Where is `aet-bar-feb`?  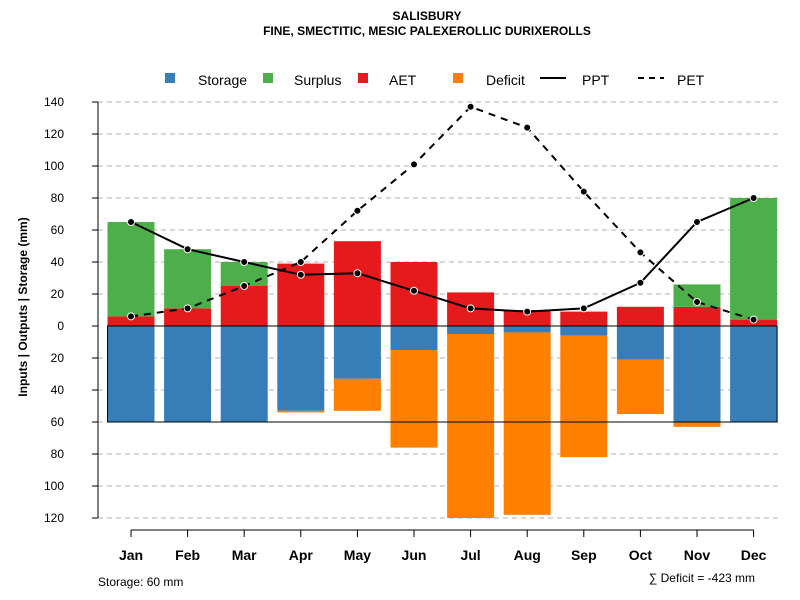 aet-bar-feb is located at coordinates (188, 317).